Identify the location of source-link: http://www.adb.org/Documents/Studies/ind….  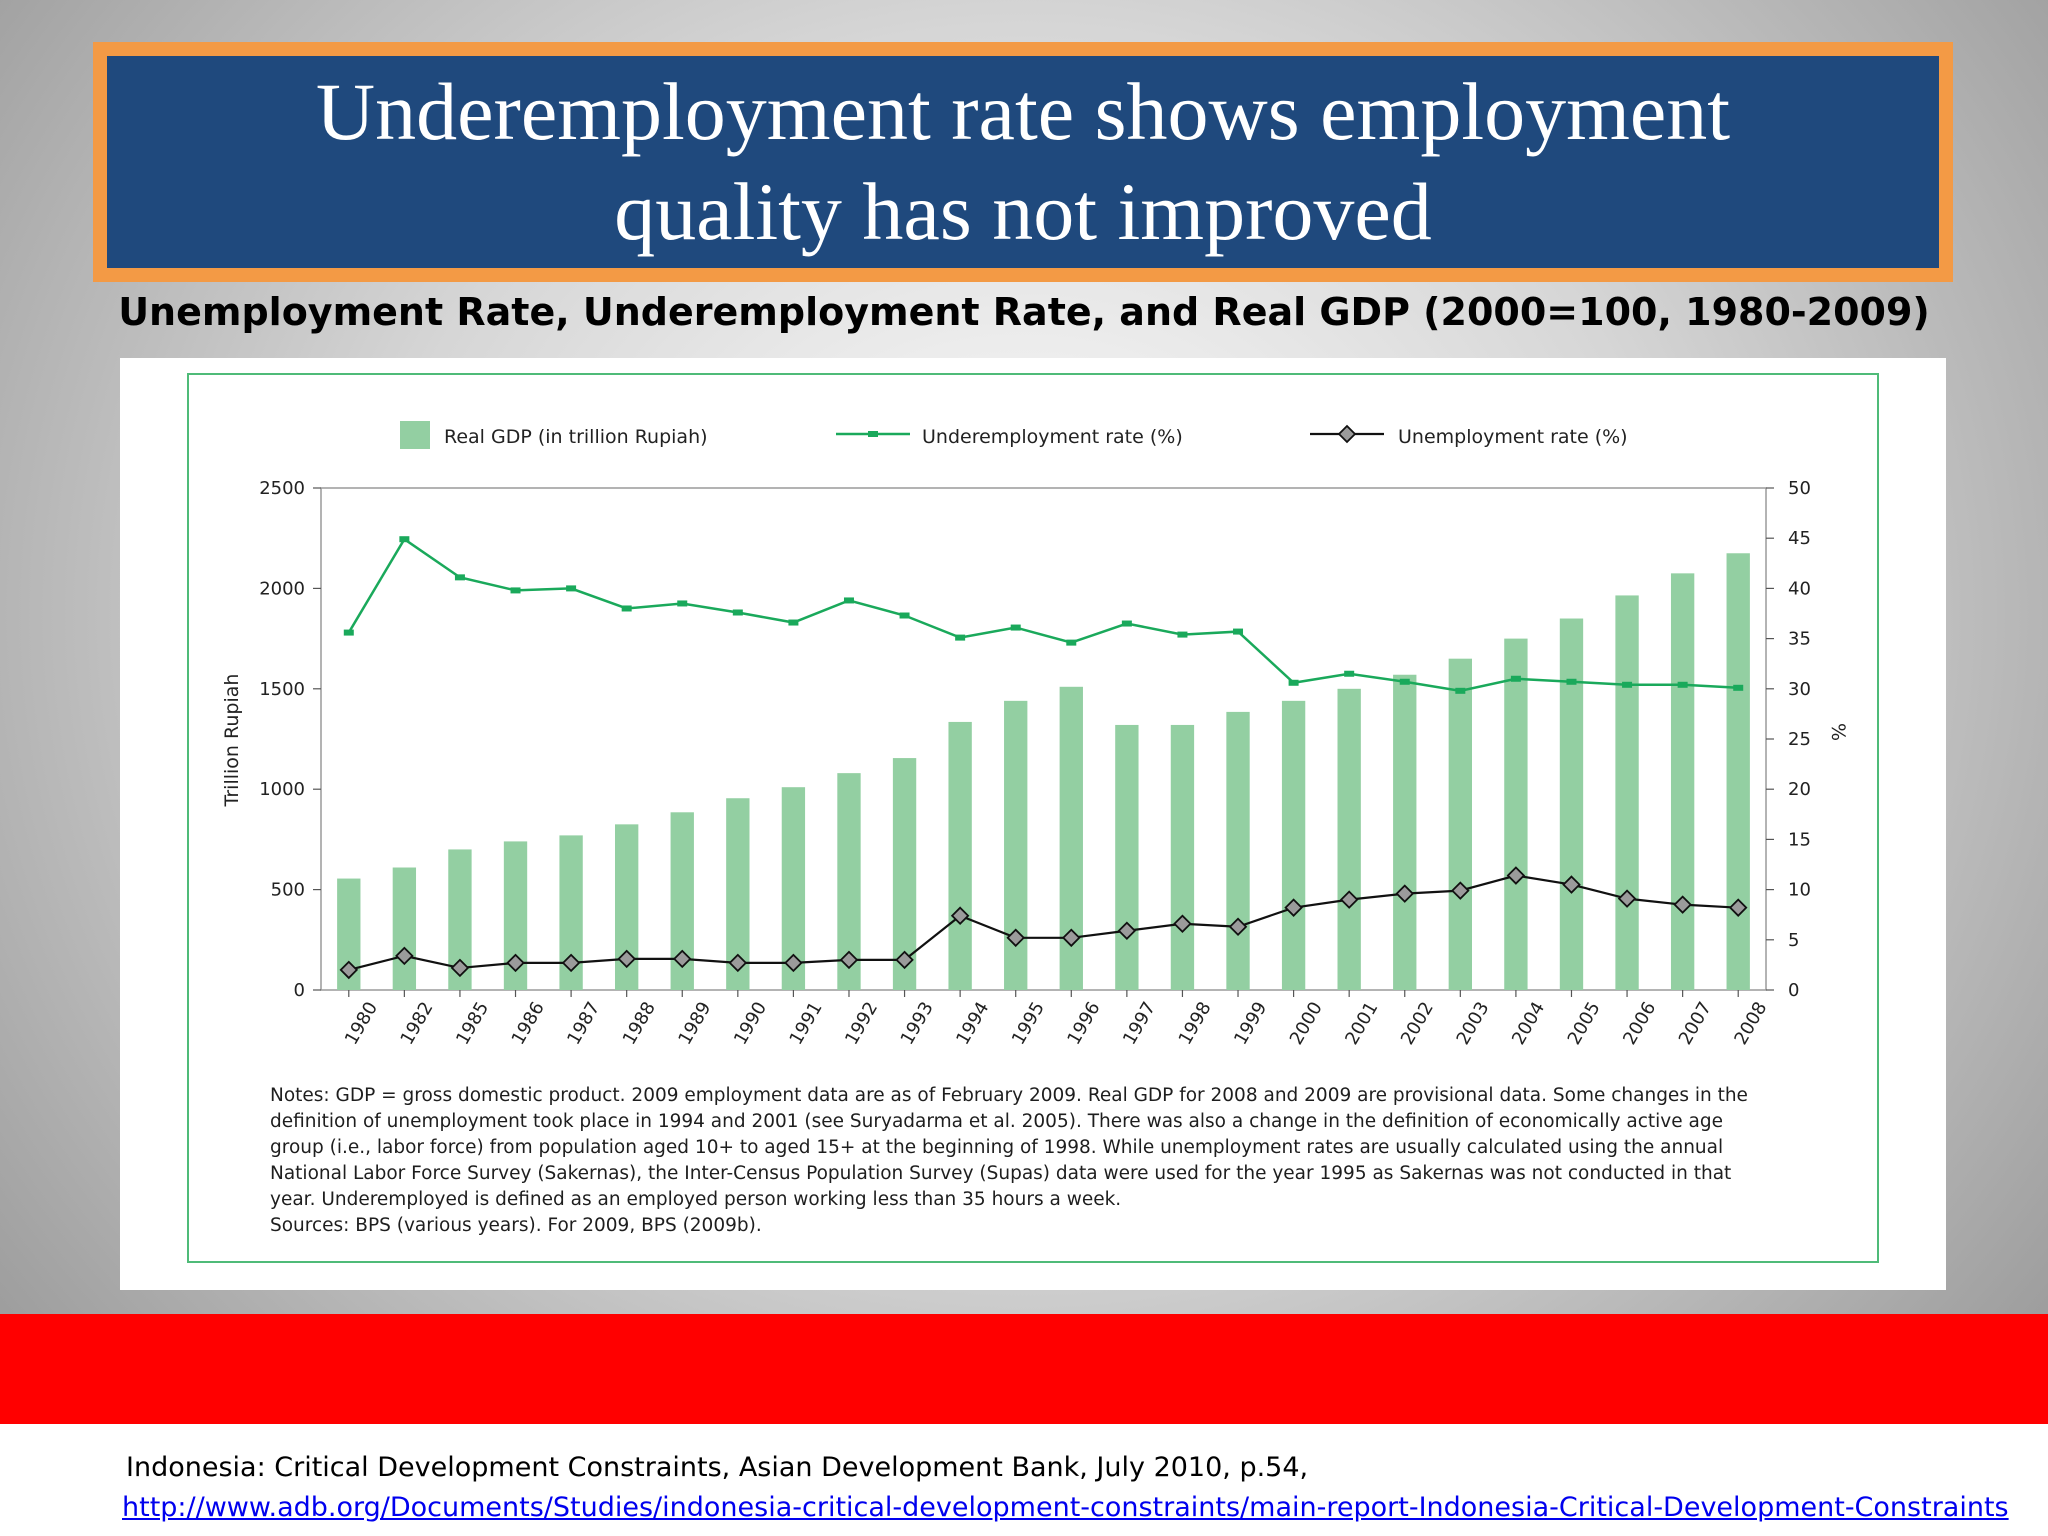
(1065, 1507).